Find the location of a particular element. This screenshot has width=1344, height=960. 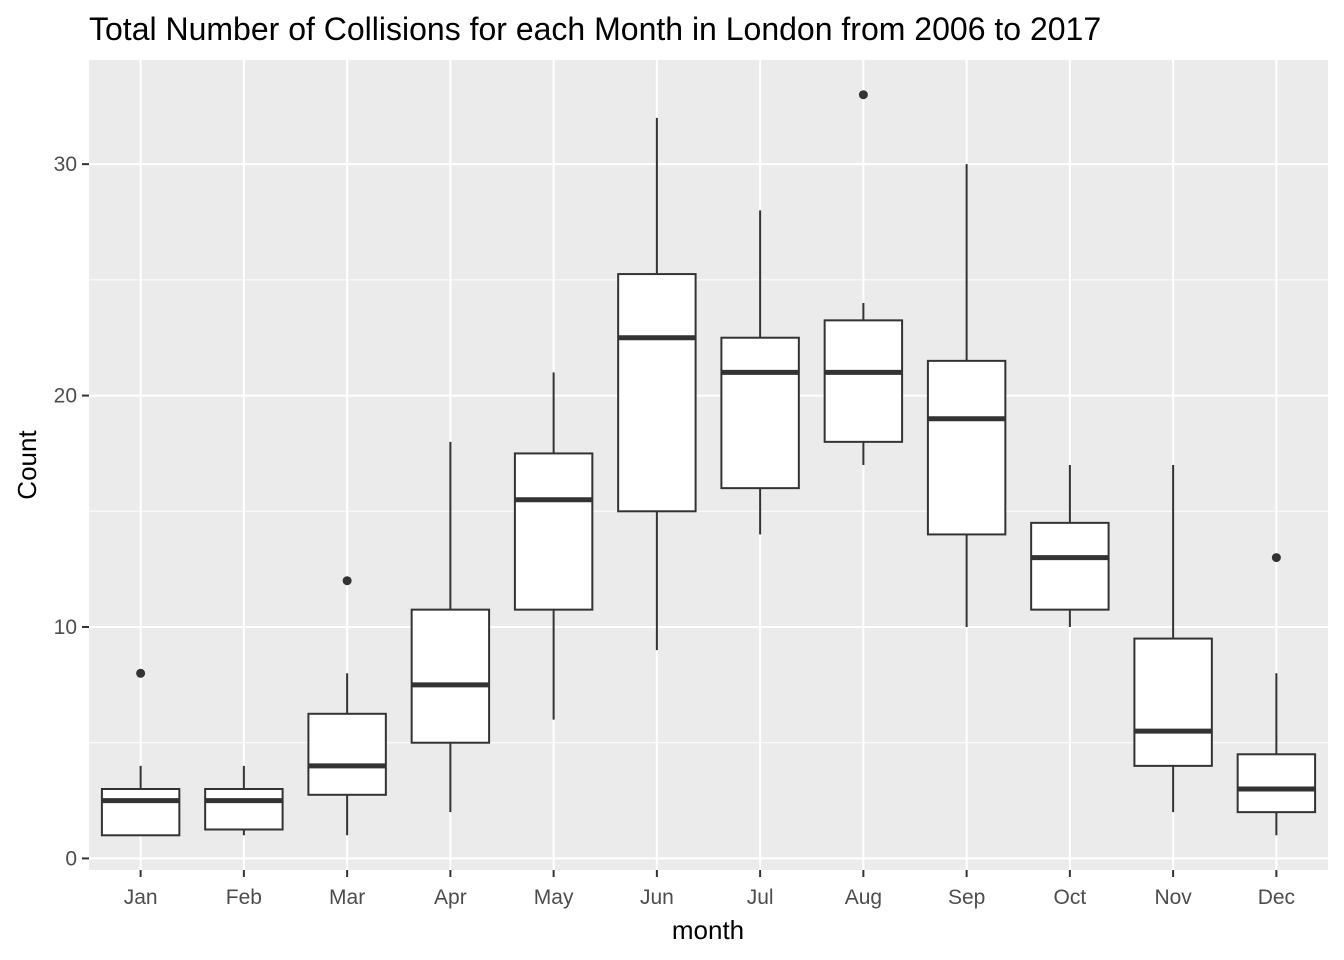

box-mar is located at coordinates (347, 706).